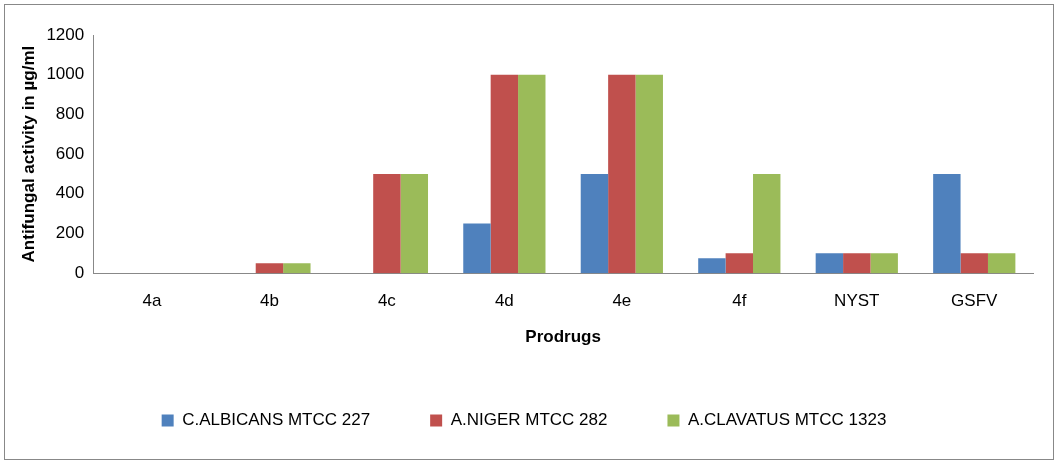  Describe the element at coordinates (563, 337) in the screenshot. I see `x-axis-title: Prodrugs` at that location.